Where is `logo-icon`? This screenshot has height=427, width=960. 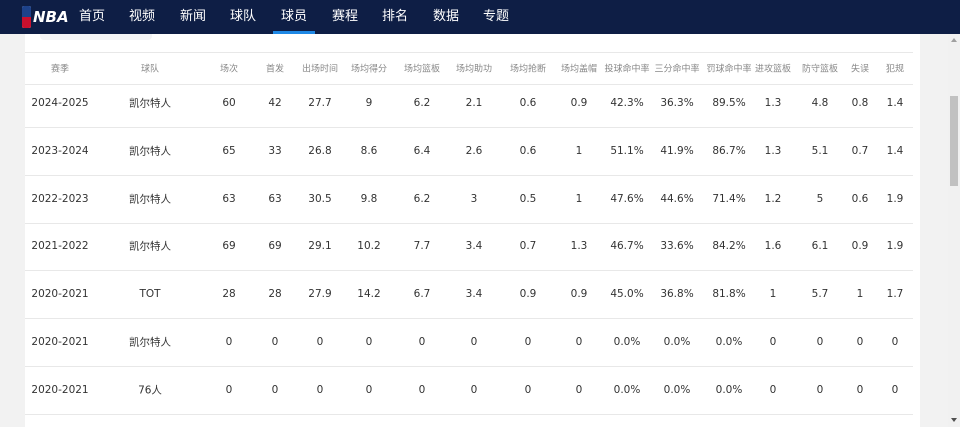
logo-icon is located at coordinates (26, 17).